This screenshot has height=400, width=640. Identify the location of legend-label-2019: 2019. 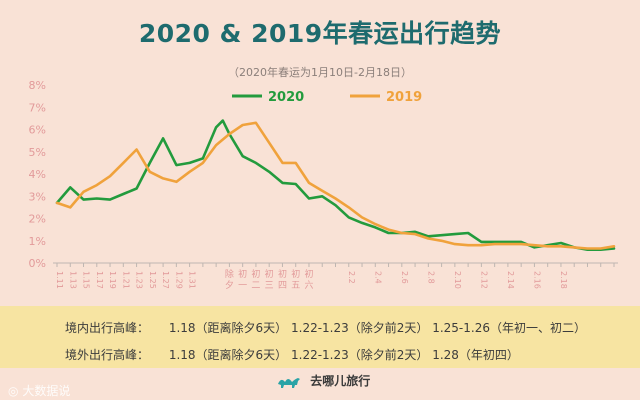
(404, 97).